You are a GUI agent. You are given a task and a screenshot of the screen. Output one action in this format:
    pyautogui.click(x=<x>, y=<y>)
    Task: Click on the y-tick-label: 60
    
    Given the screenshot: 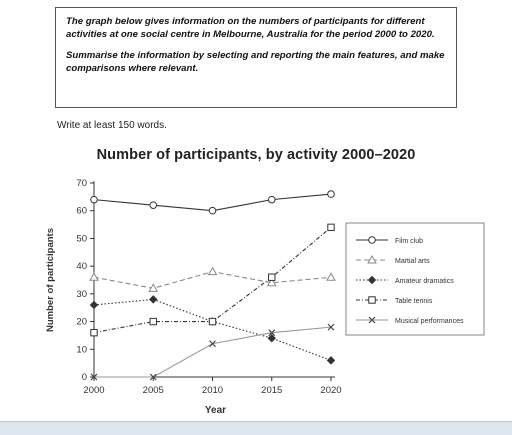 What is the action you would take?
    pyautogui.click(x=81, y=211)
    